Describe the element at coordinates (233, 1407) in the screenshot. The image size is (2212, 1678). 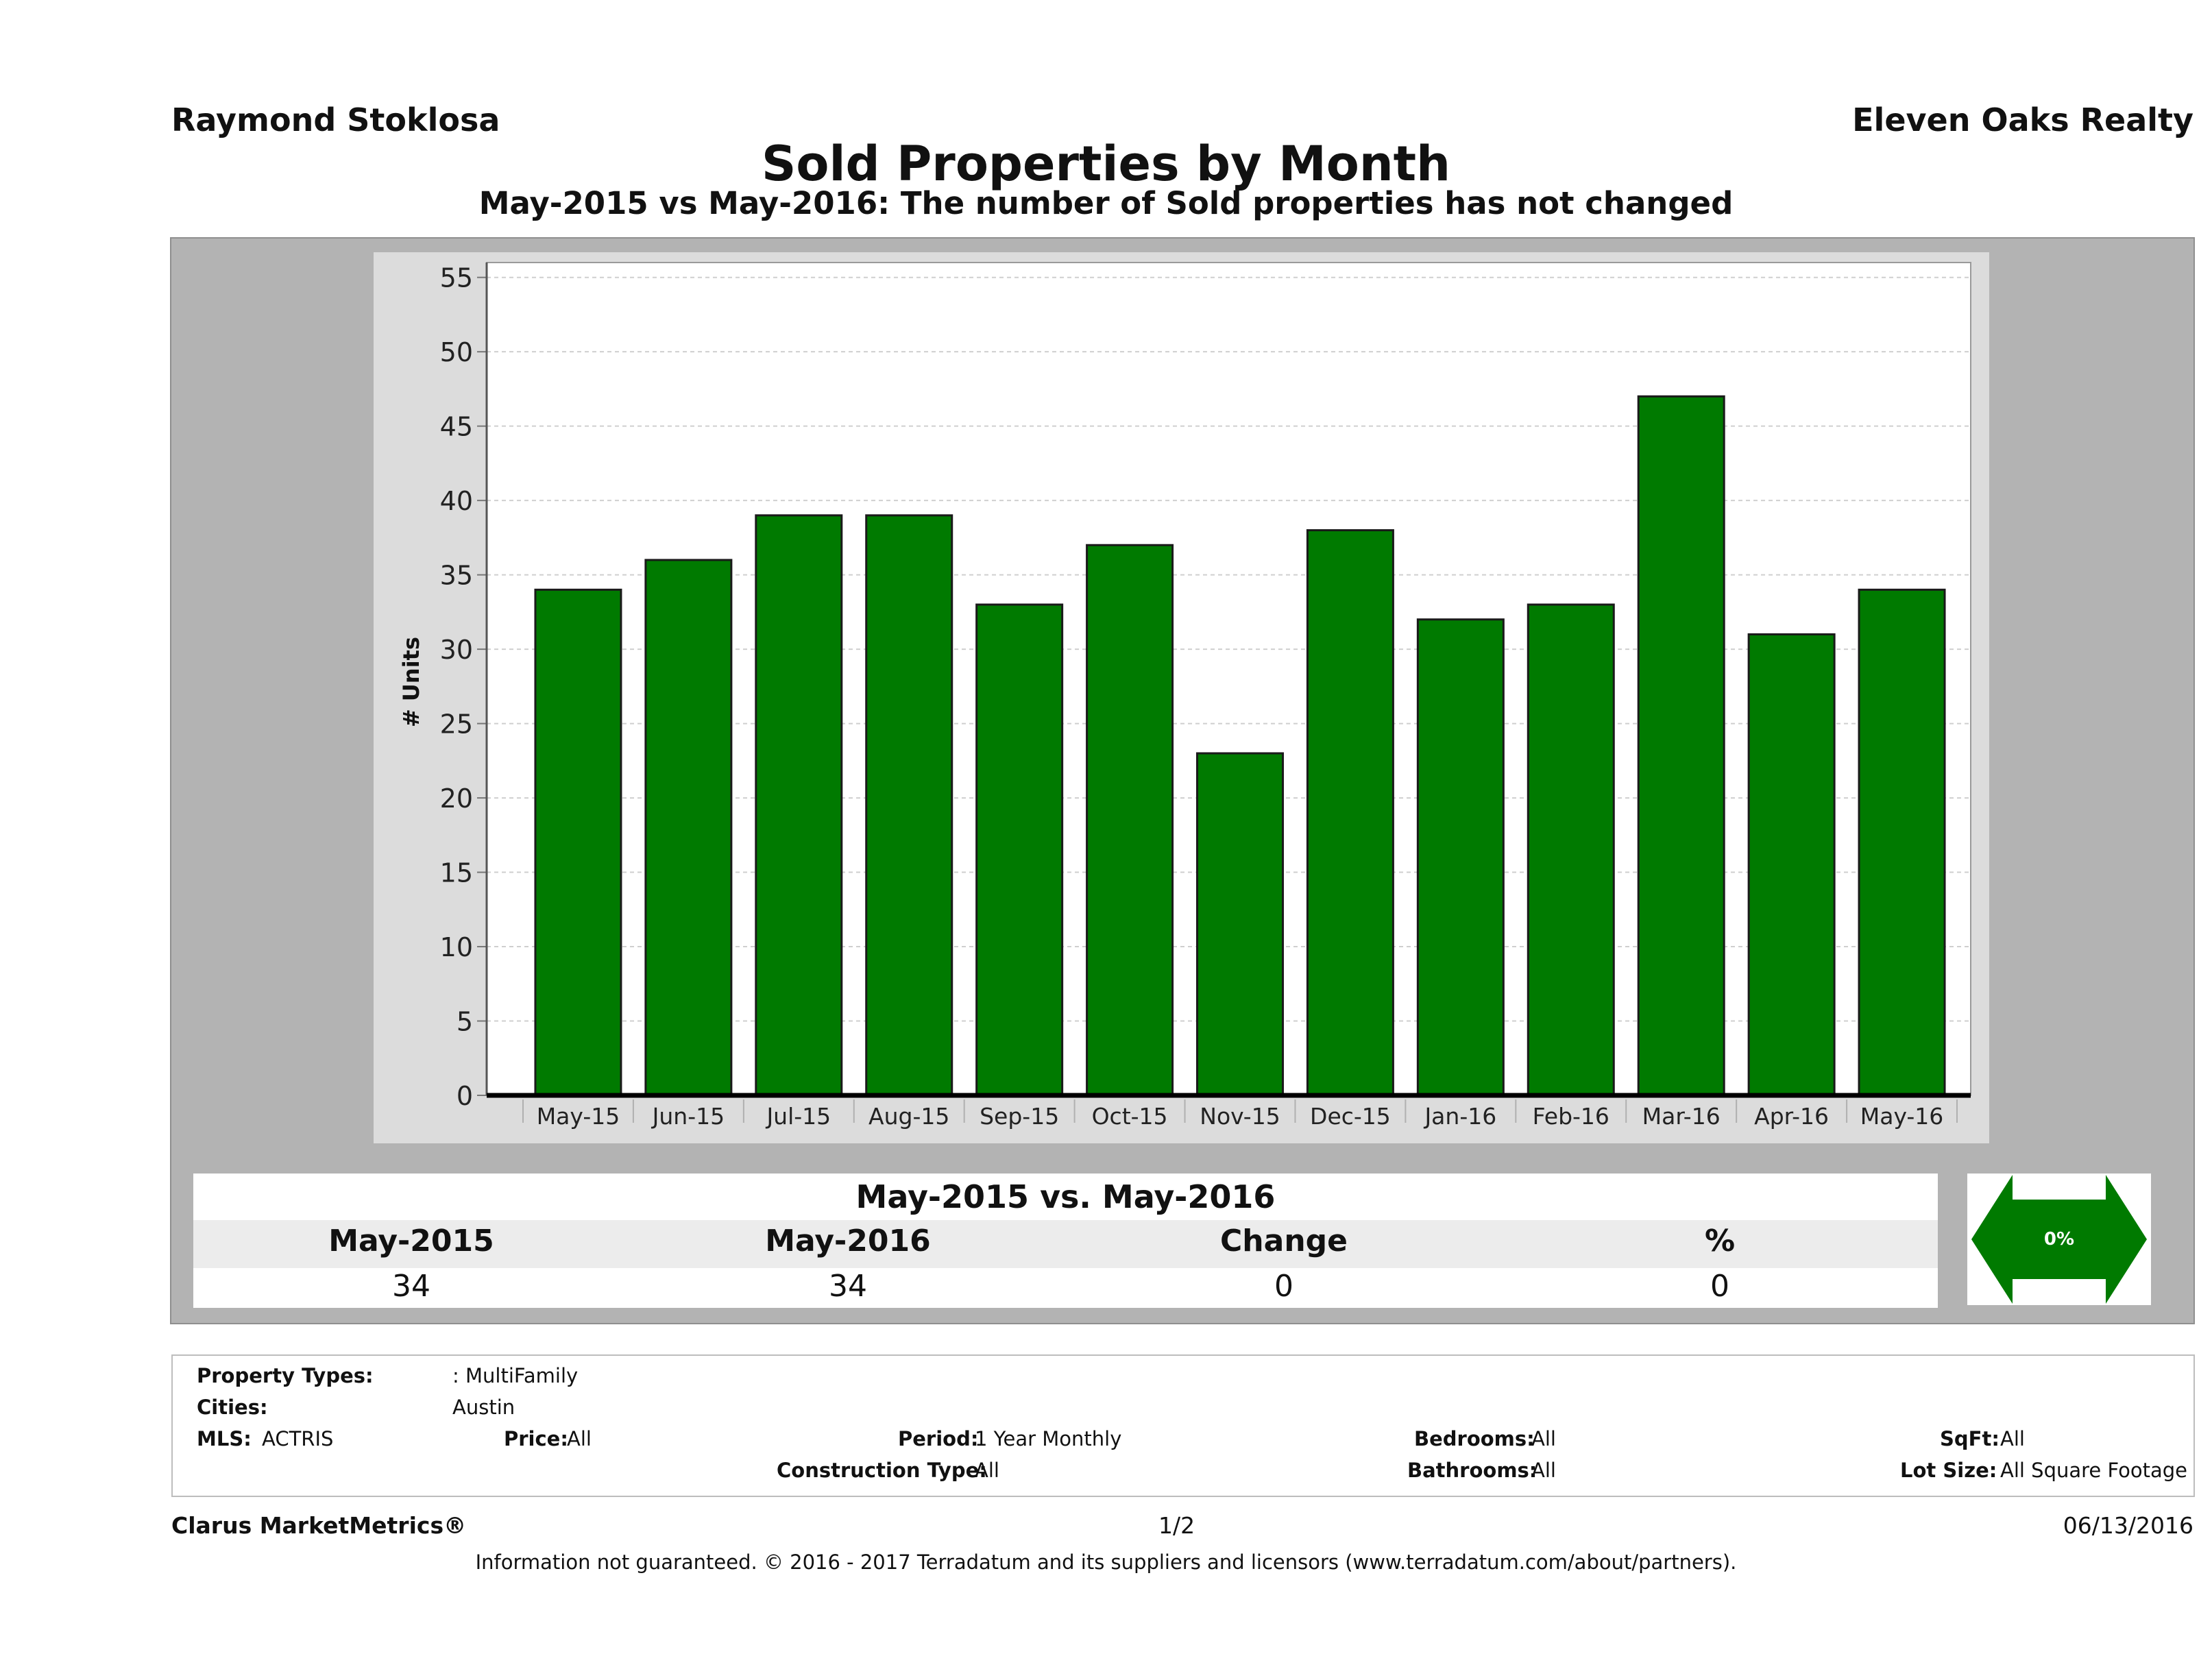
I see `cities-label: Cities:` at that location.